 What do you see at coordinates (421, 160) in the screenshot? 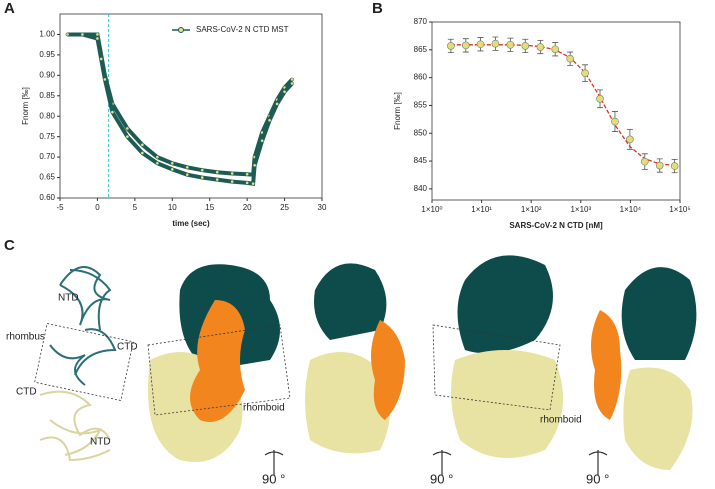
I see `y-tick-label: 845` at bounding box center [421, 160].